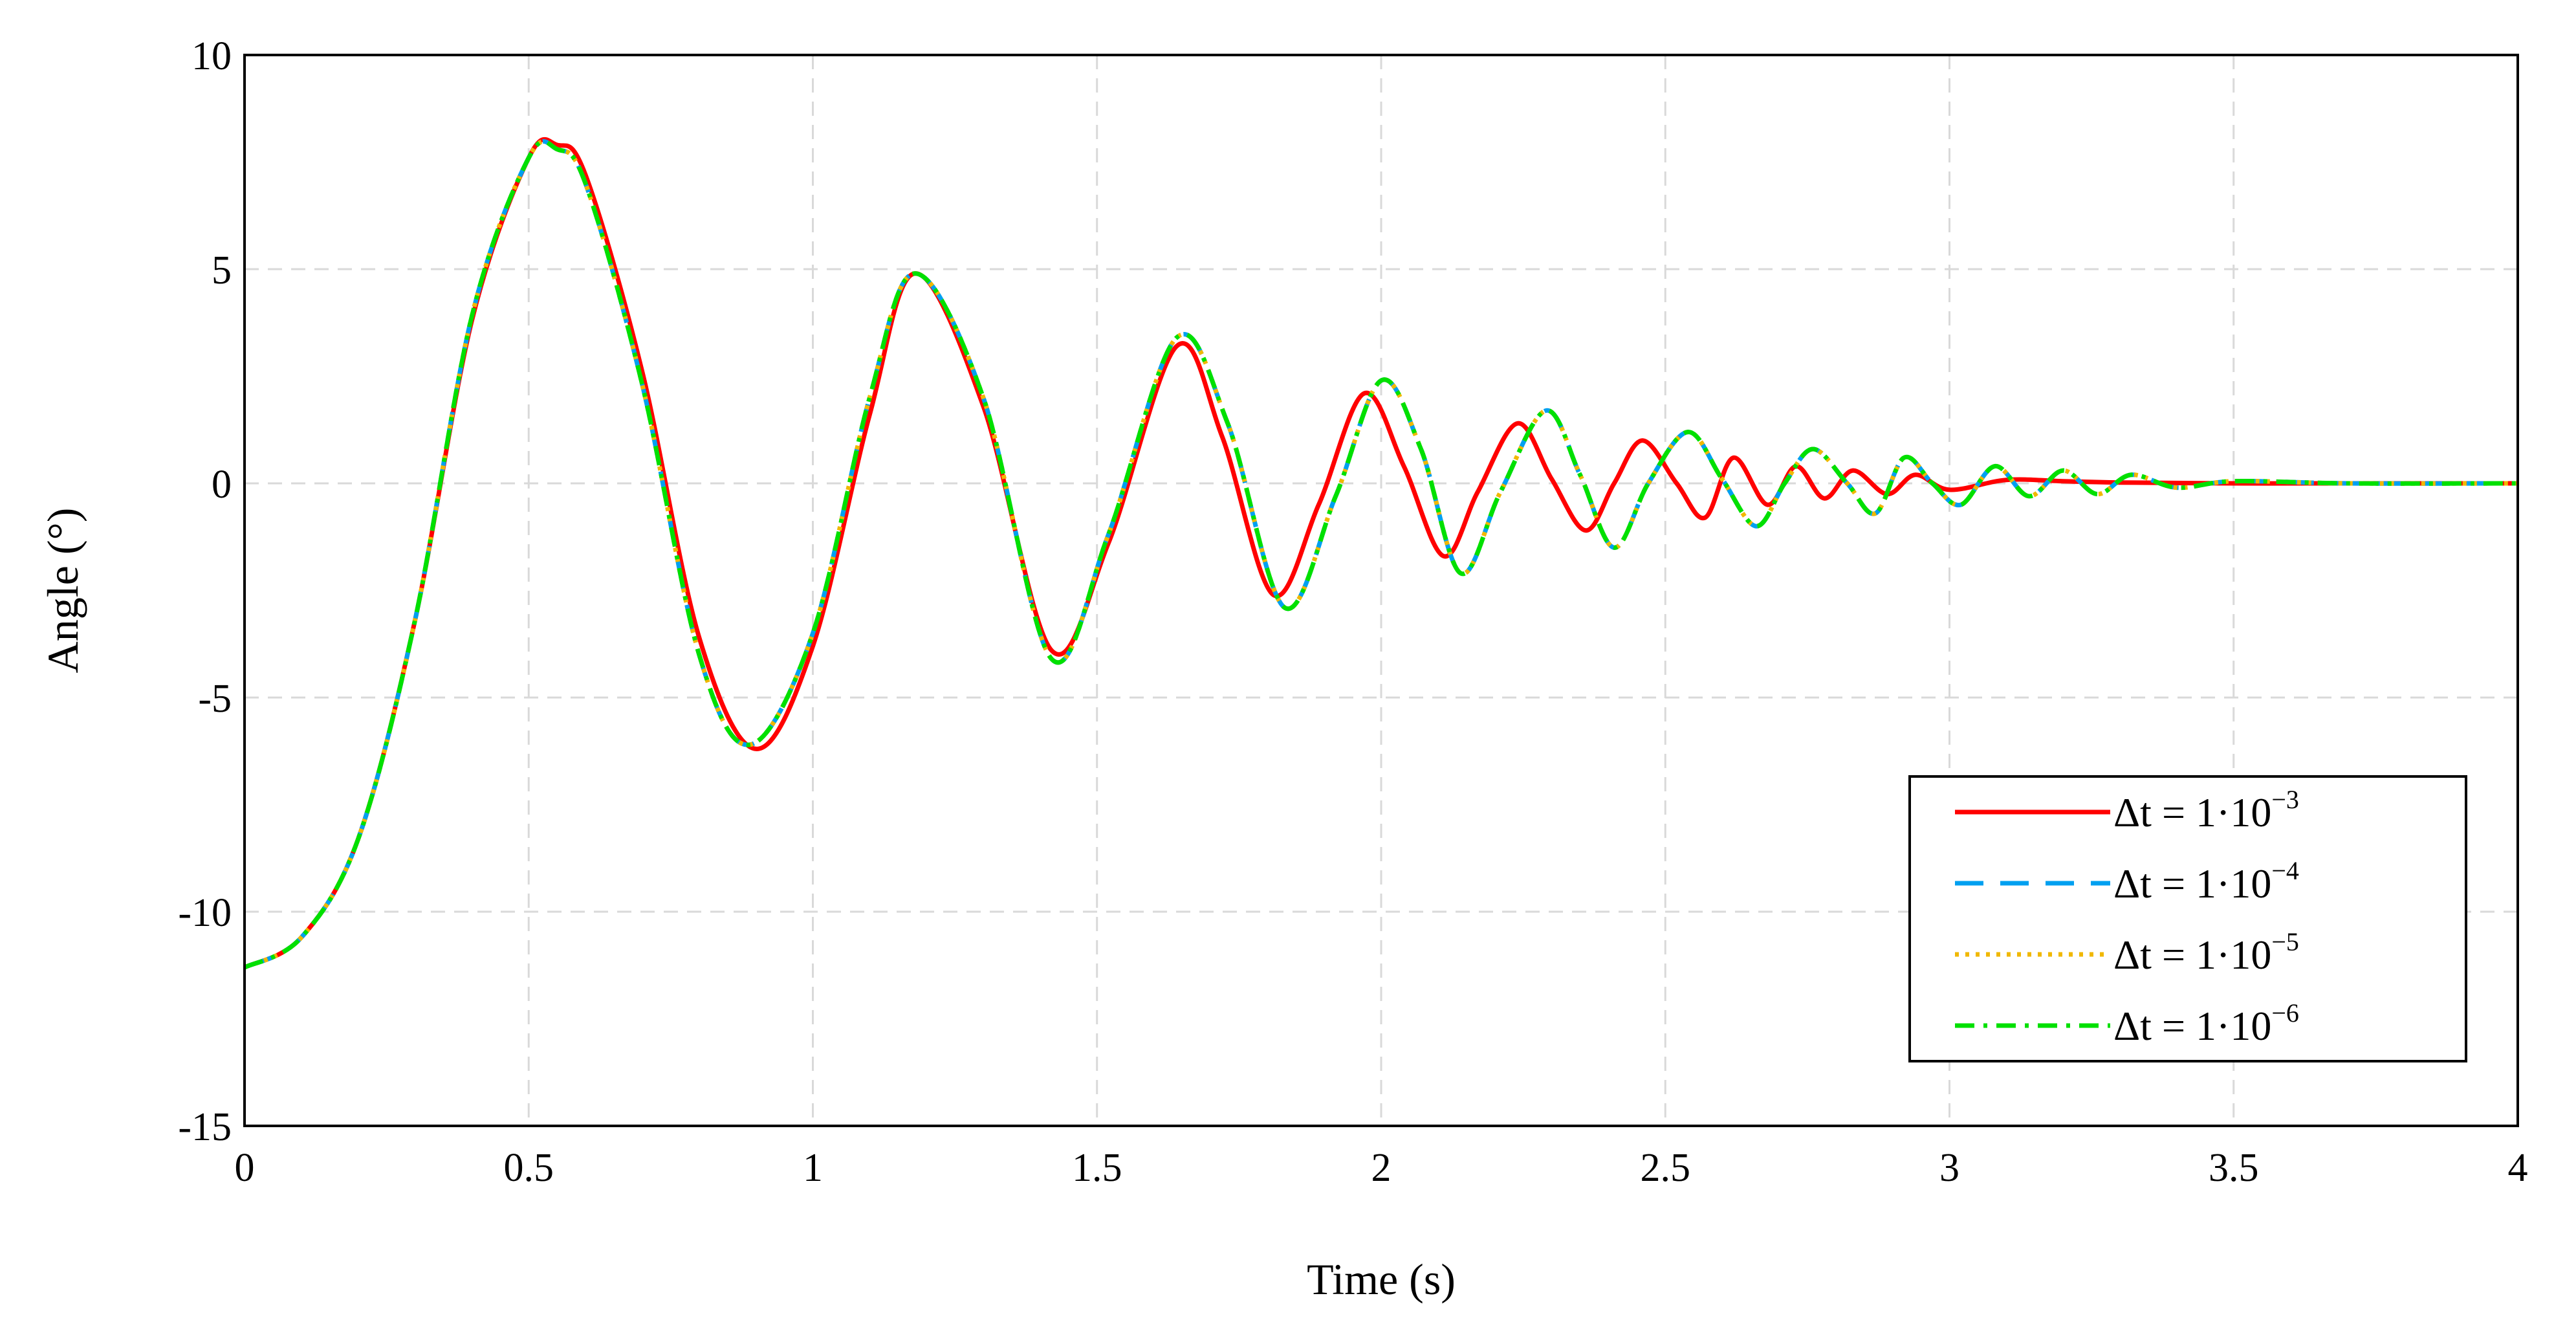  Describe the element at coordinates (1666, 1168) in the screenshot. I see `x-tick-label: 2.5` at that location.